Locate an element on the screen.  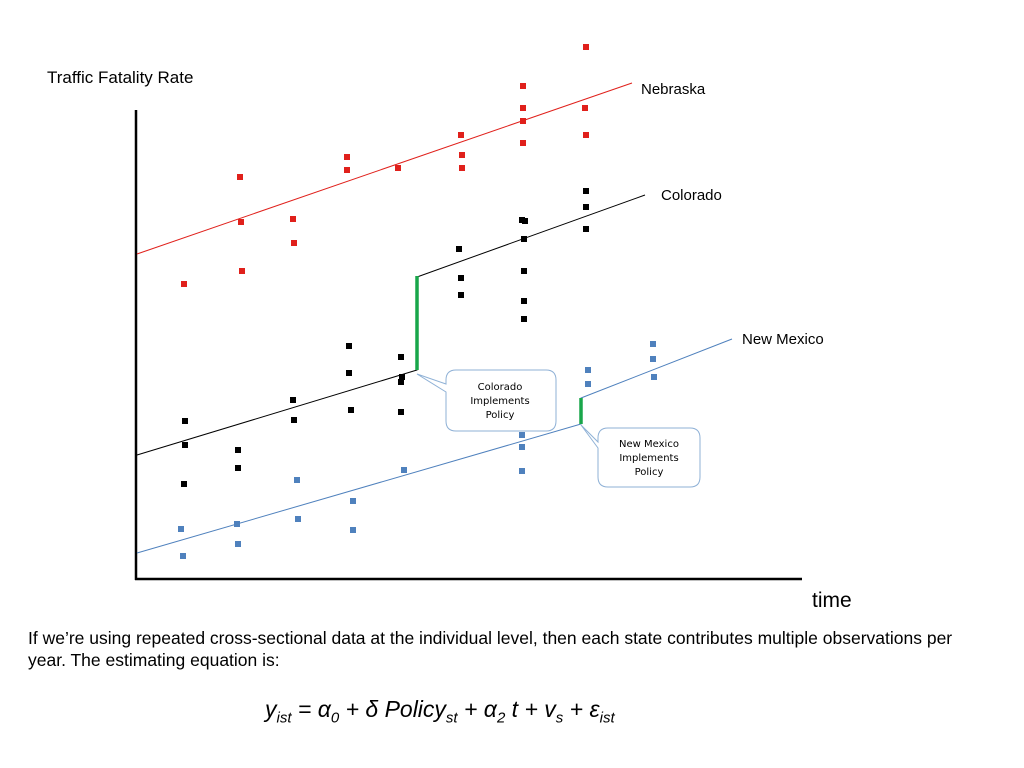
new-mexico-callout-line-2: Implements is located at coordinates (648, 458).